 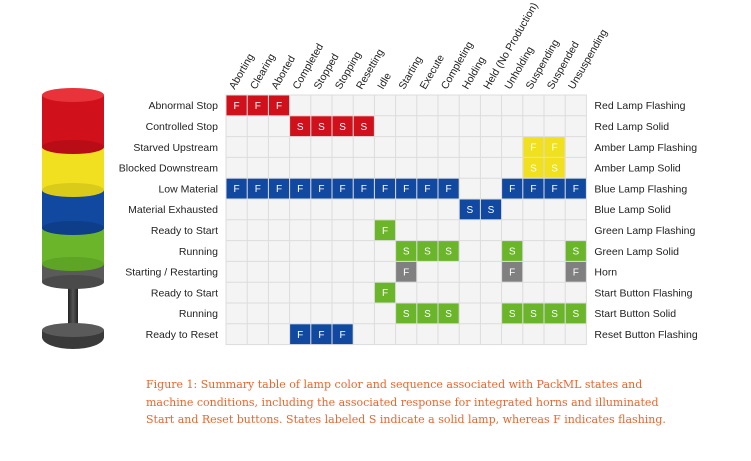 What do you see at coordinates (184, 106) in the screenshot?
I see `condition-label: Abnormal Stop` at bounding box center [184, 106].